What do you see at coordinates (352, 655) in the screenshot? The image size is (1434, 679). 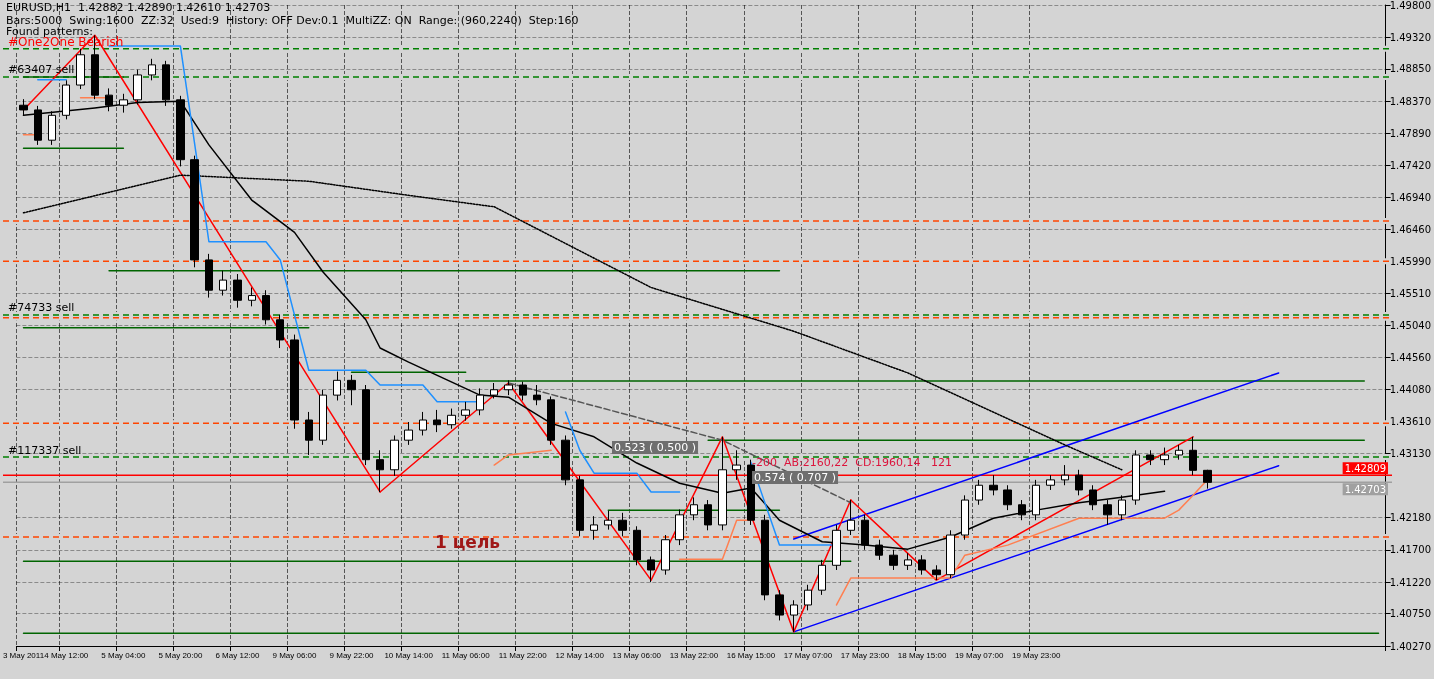 I see `x-tick-label: 9 May 22:00` at bounding box center [352, 655].